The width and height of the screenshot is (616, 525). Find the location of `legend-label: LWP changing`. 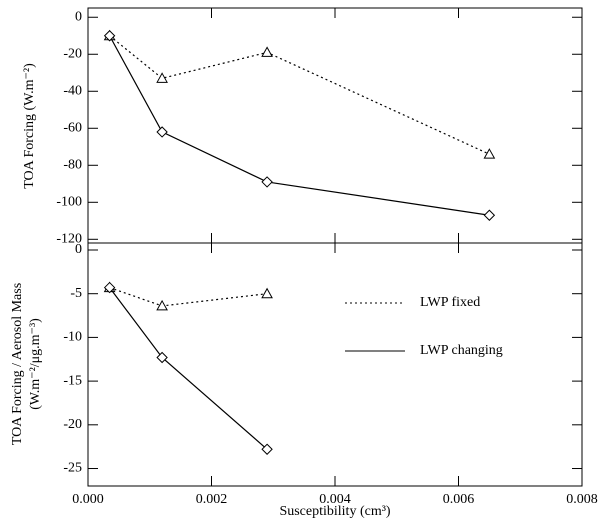

legend-label: LWP changing is located at coordinates (461, 350).